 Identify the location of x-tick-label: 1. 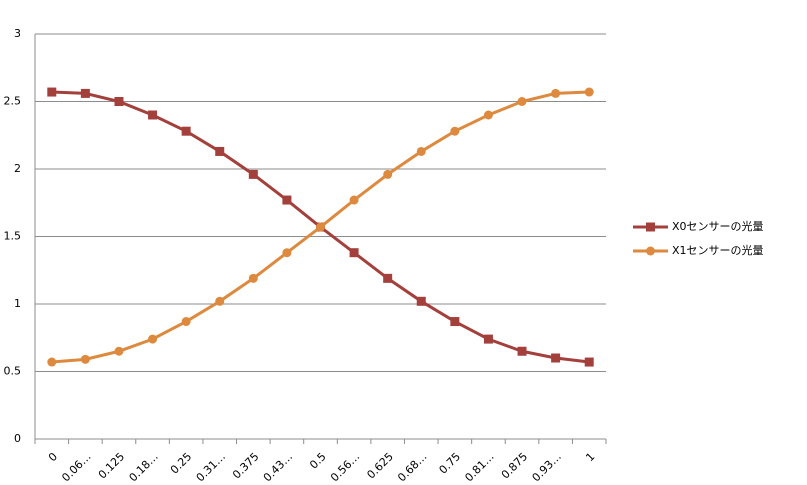
(590, 457).